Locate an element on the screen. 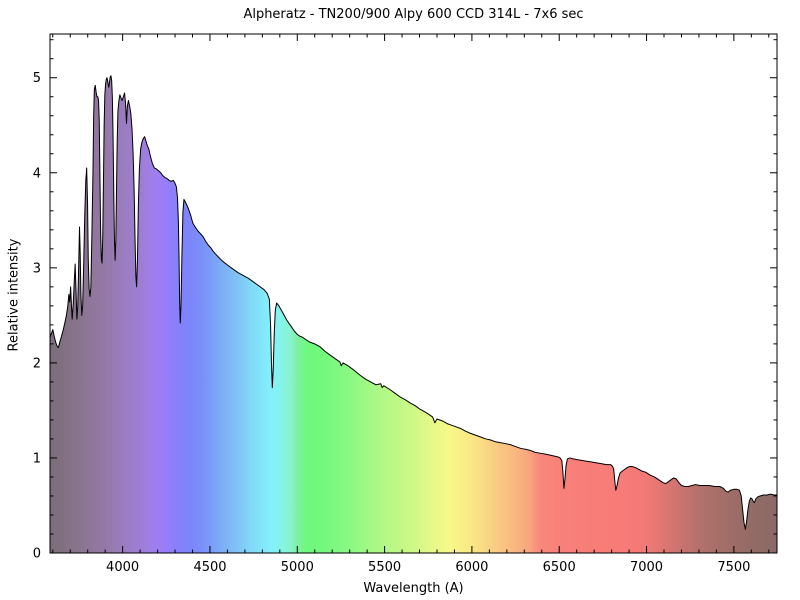 Image resolution: width=800 pixels, height=600 pixels. x-tick-label: 4000 is located at coordinates (122, 567).